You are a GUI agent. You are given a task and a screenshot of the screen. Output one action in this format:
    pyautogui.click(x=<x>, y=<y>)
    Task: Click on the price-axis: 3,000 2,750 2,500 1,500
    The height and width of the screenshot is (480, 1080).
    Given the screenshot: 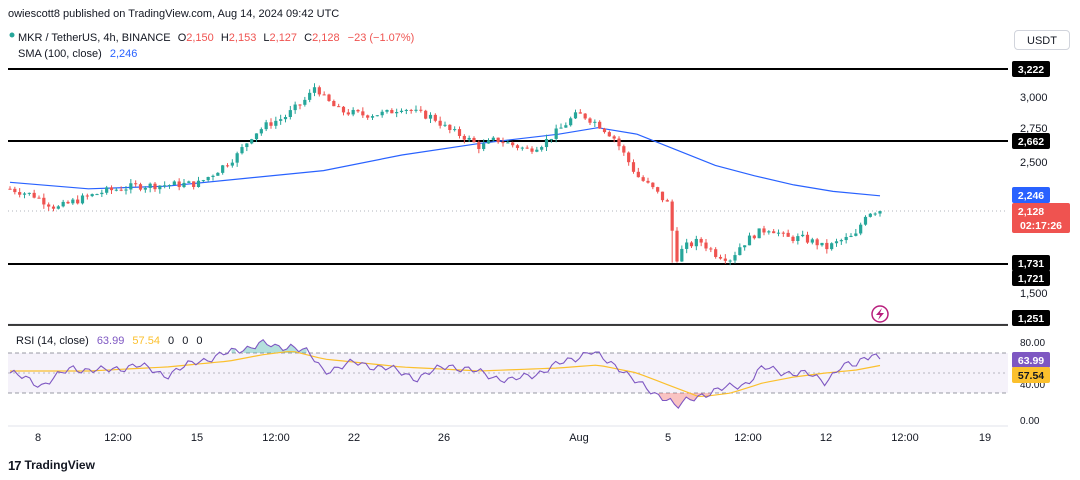 What is the action you would take?
    pyautogui.click(x=1034, y=196)
    